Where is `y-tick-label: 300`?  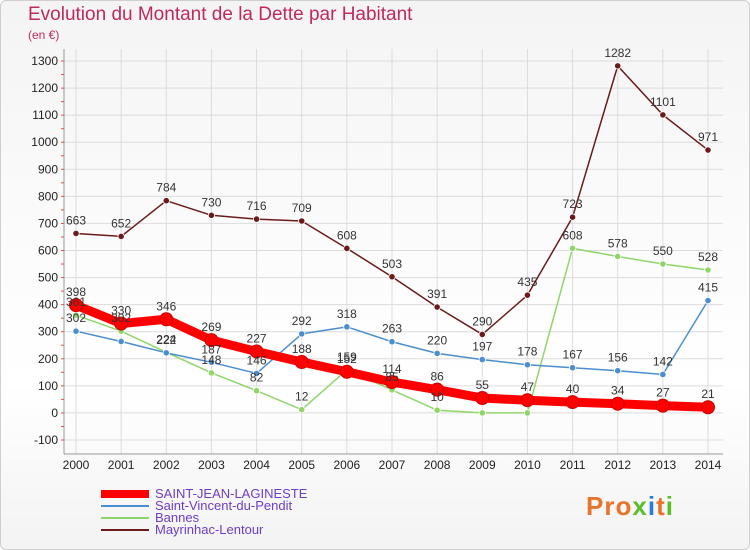
y-tick-label: 300 is located at coordinates (48, 332).